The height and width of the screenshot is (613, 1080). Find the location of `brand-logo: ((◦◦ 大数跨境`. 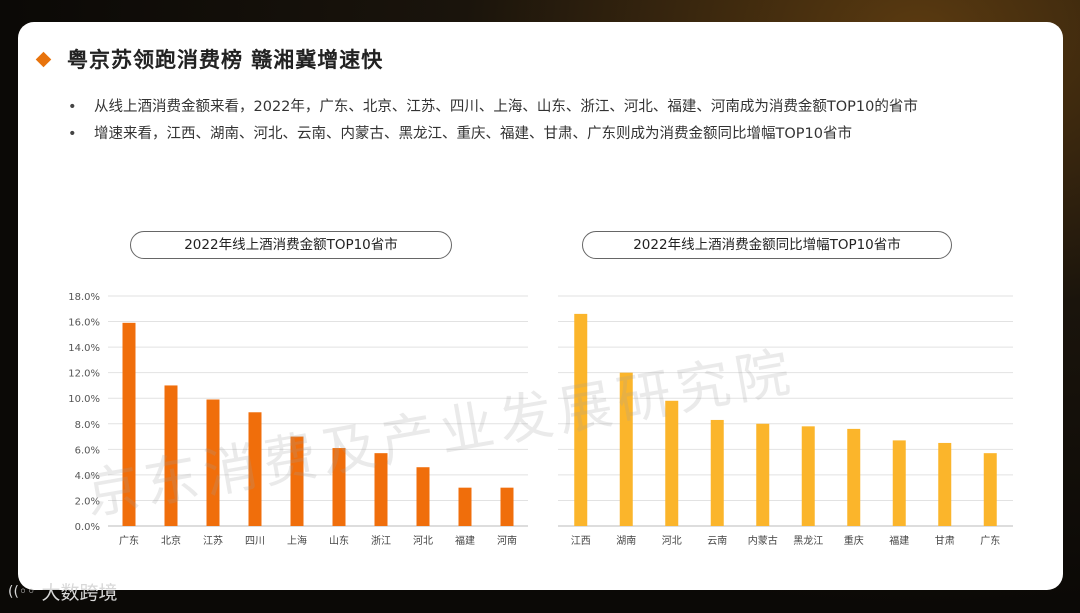

brand-logo: ((◦◦ 大数跨境 is located at coordinates (62, 591).